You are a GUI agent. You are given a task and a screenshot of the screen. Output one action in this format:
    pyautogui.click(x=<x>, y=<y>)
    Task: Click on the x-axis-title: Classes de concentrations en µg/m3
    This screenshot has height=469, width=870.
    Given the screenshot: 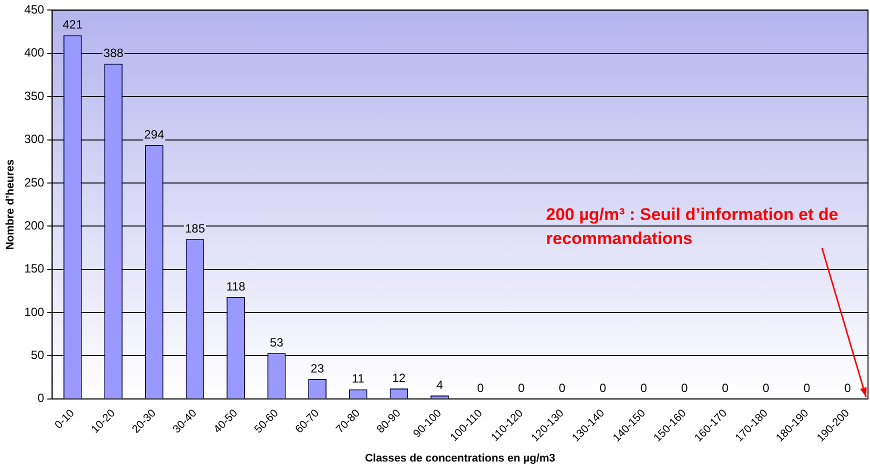 What is the action you would take?
    pyautogui.click(x=460, y=458)
    